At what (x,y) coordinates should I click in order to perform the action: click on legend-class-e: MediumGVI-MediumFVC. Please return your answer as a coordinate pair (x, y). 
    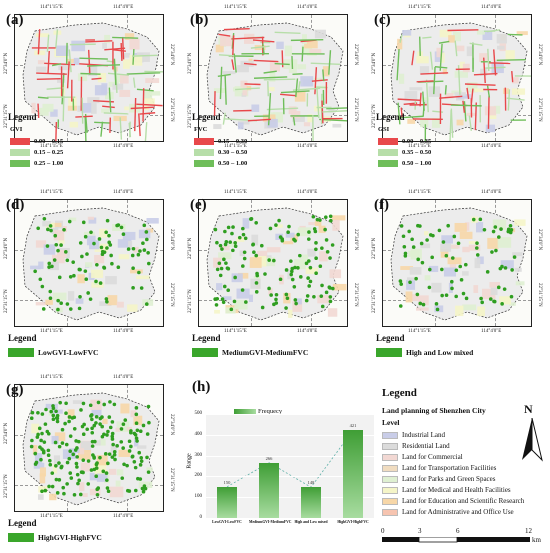
    Looking at the image, I should click on (265, 352).